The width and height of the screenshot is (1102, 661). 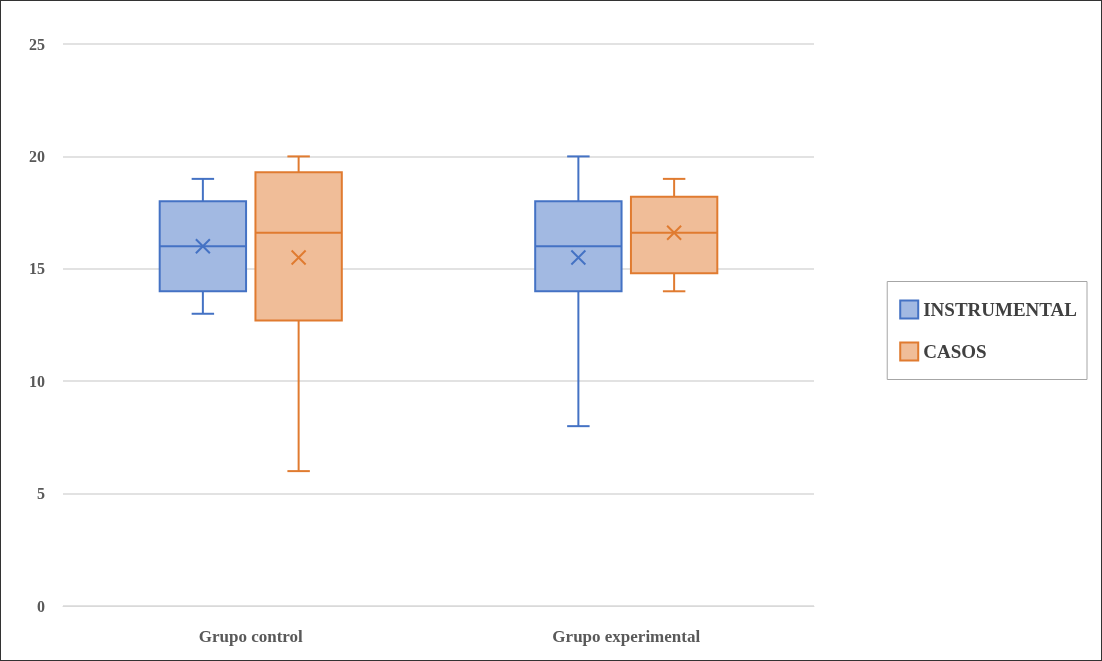 I want to click on legend-label: CASOS, so click(x=955, y=351).